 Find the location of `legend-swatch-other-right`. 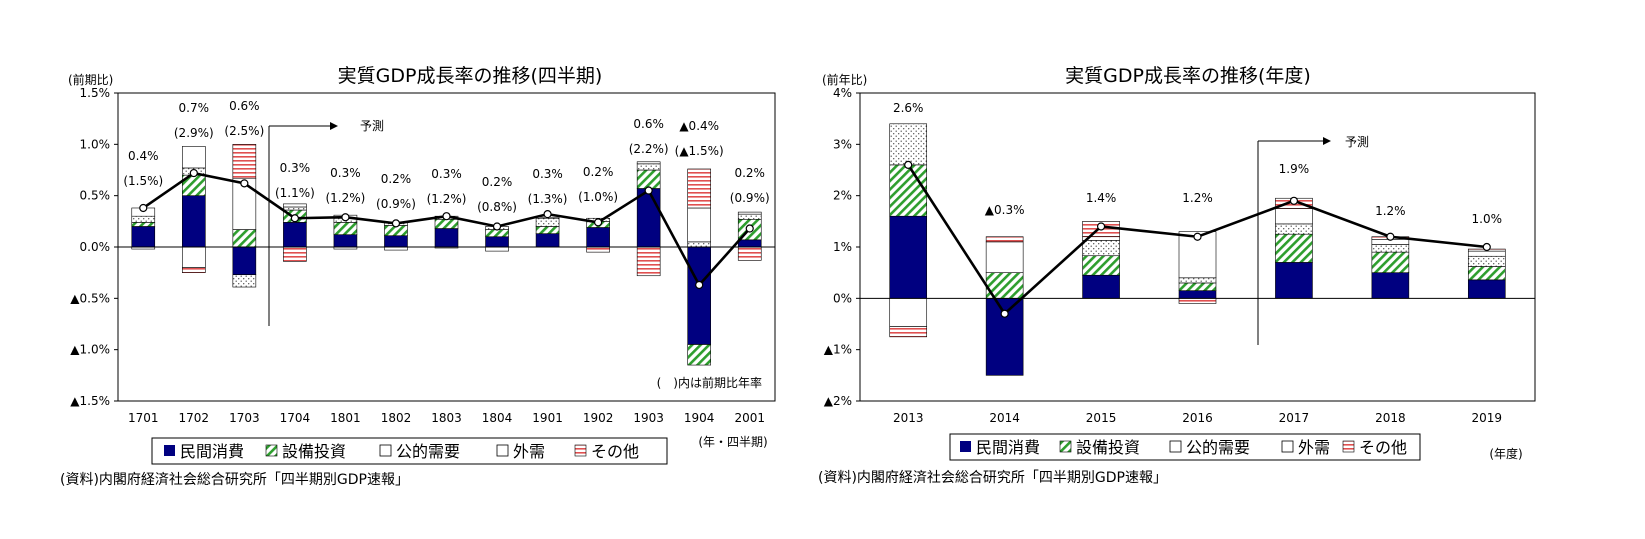

legend-swatch-other-right is located at coordinates (1348, 446).